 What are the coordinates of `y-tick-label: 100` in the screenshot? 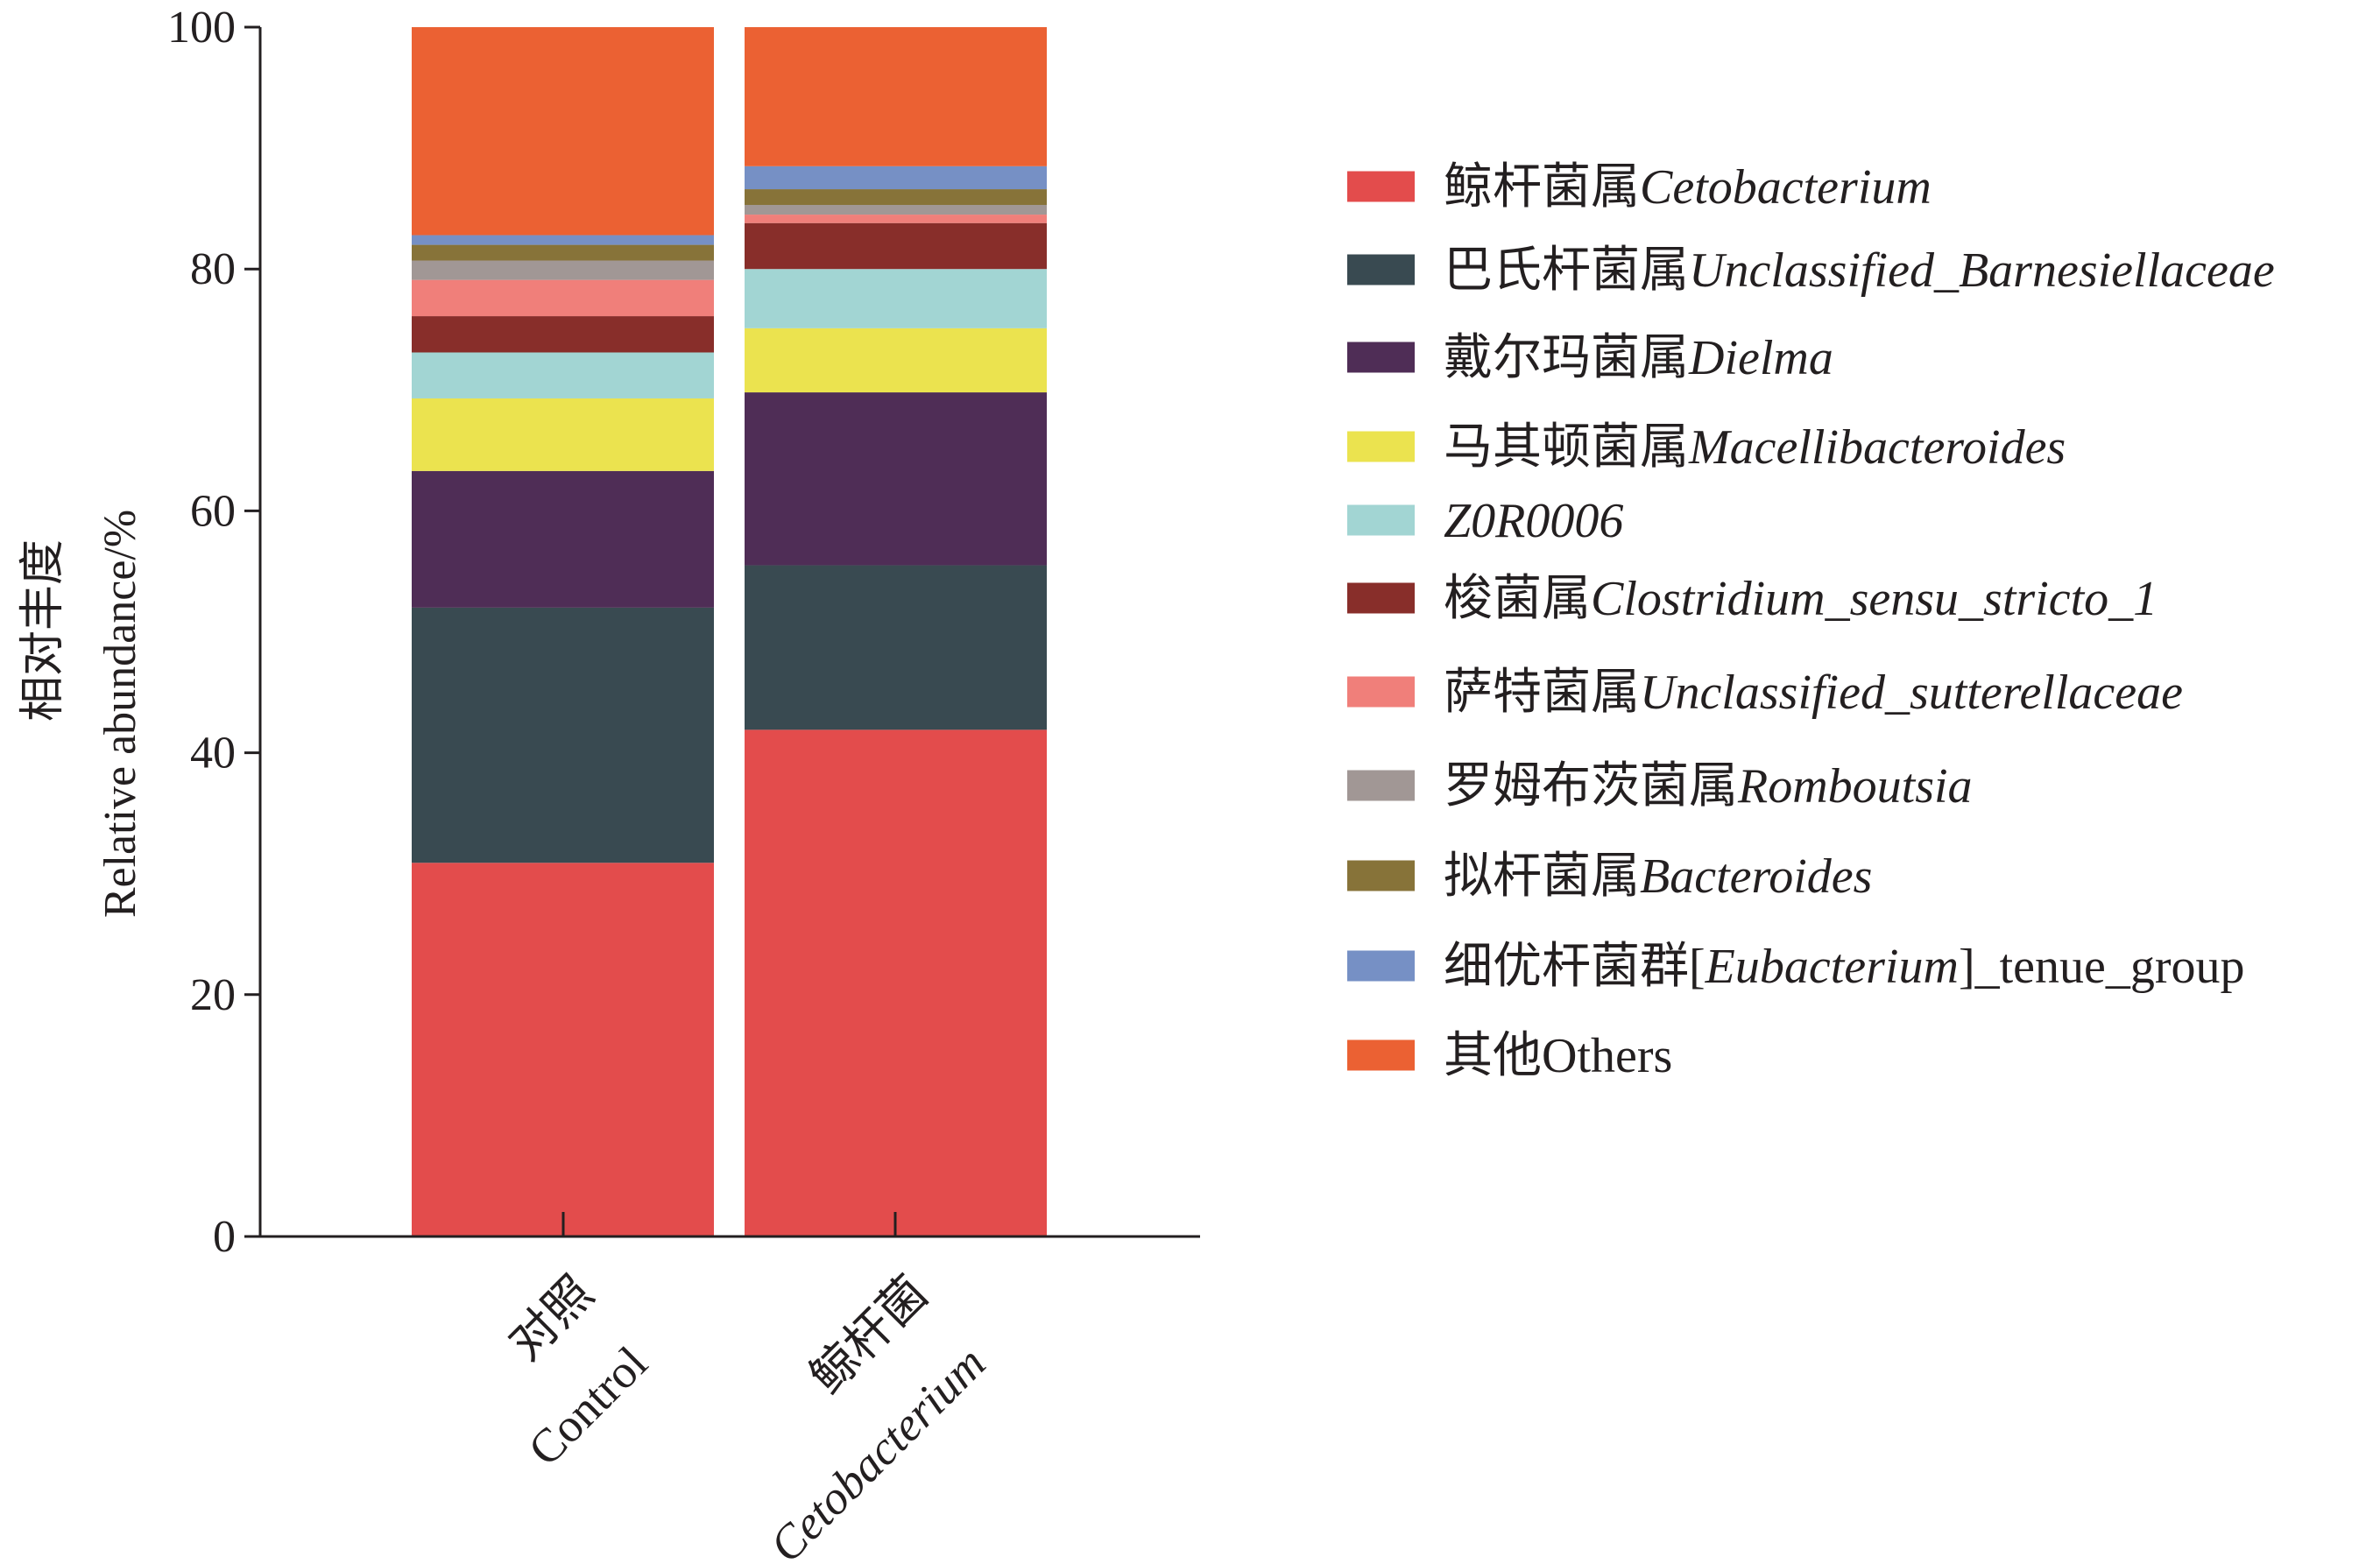 It's located at (201, 28).